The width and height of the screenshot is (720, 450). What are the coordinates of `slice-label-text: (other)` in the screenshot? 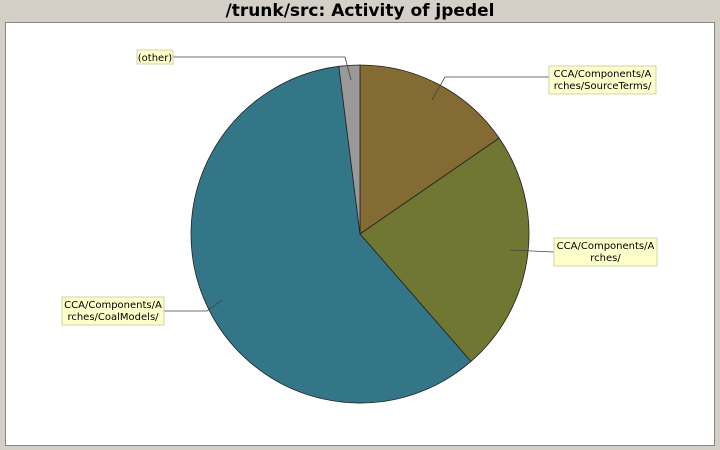 It's located at (155, 58).